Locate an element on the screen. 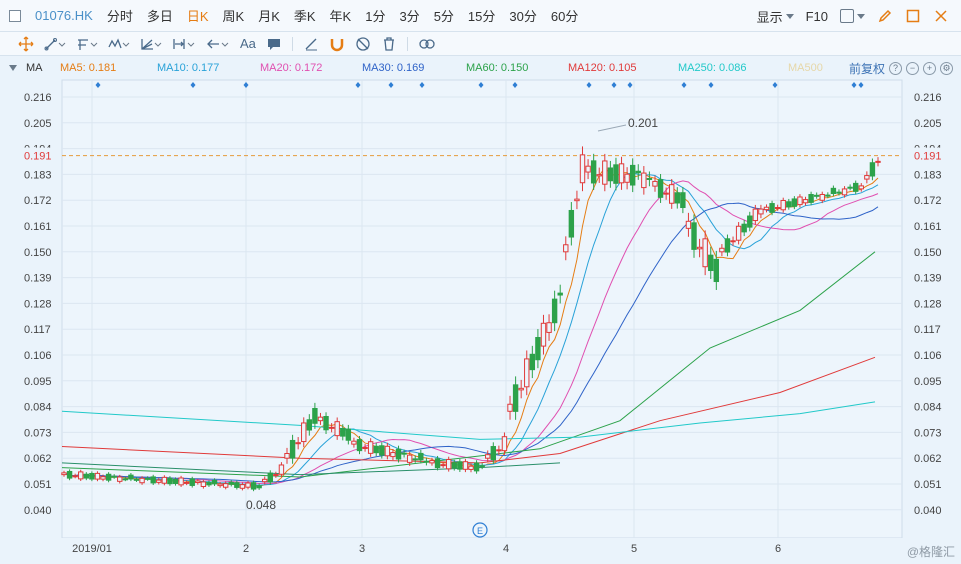 The width and height of the screenshot is (961, 564). note-tool is located at coordinates (274, 44).